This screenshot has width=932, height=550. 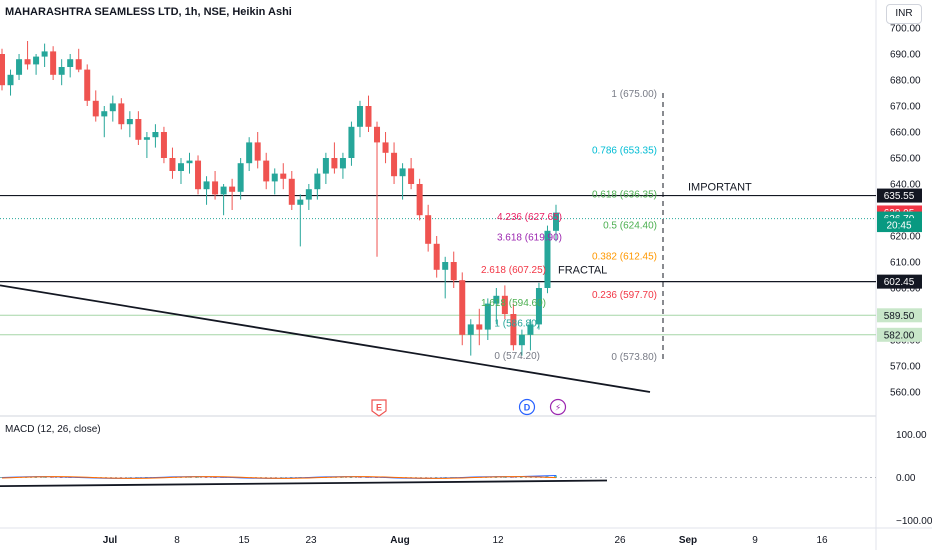 I want to click on macd-y-tick: 100.00, so click(x=911, y=435).